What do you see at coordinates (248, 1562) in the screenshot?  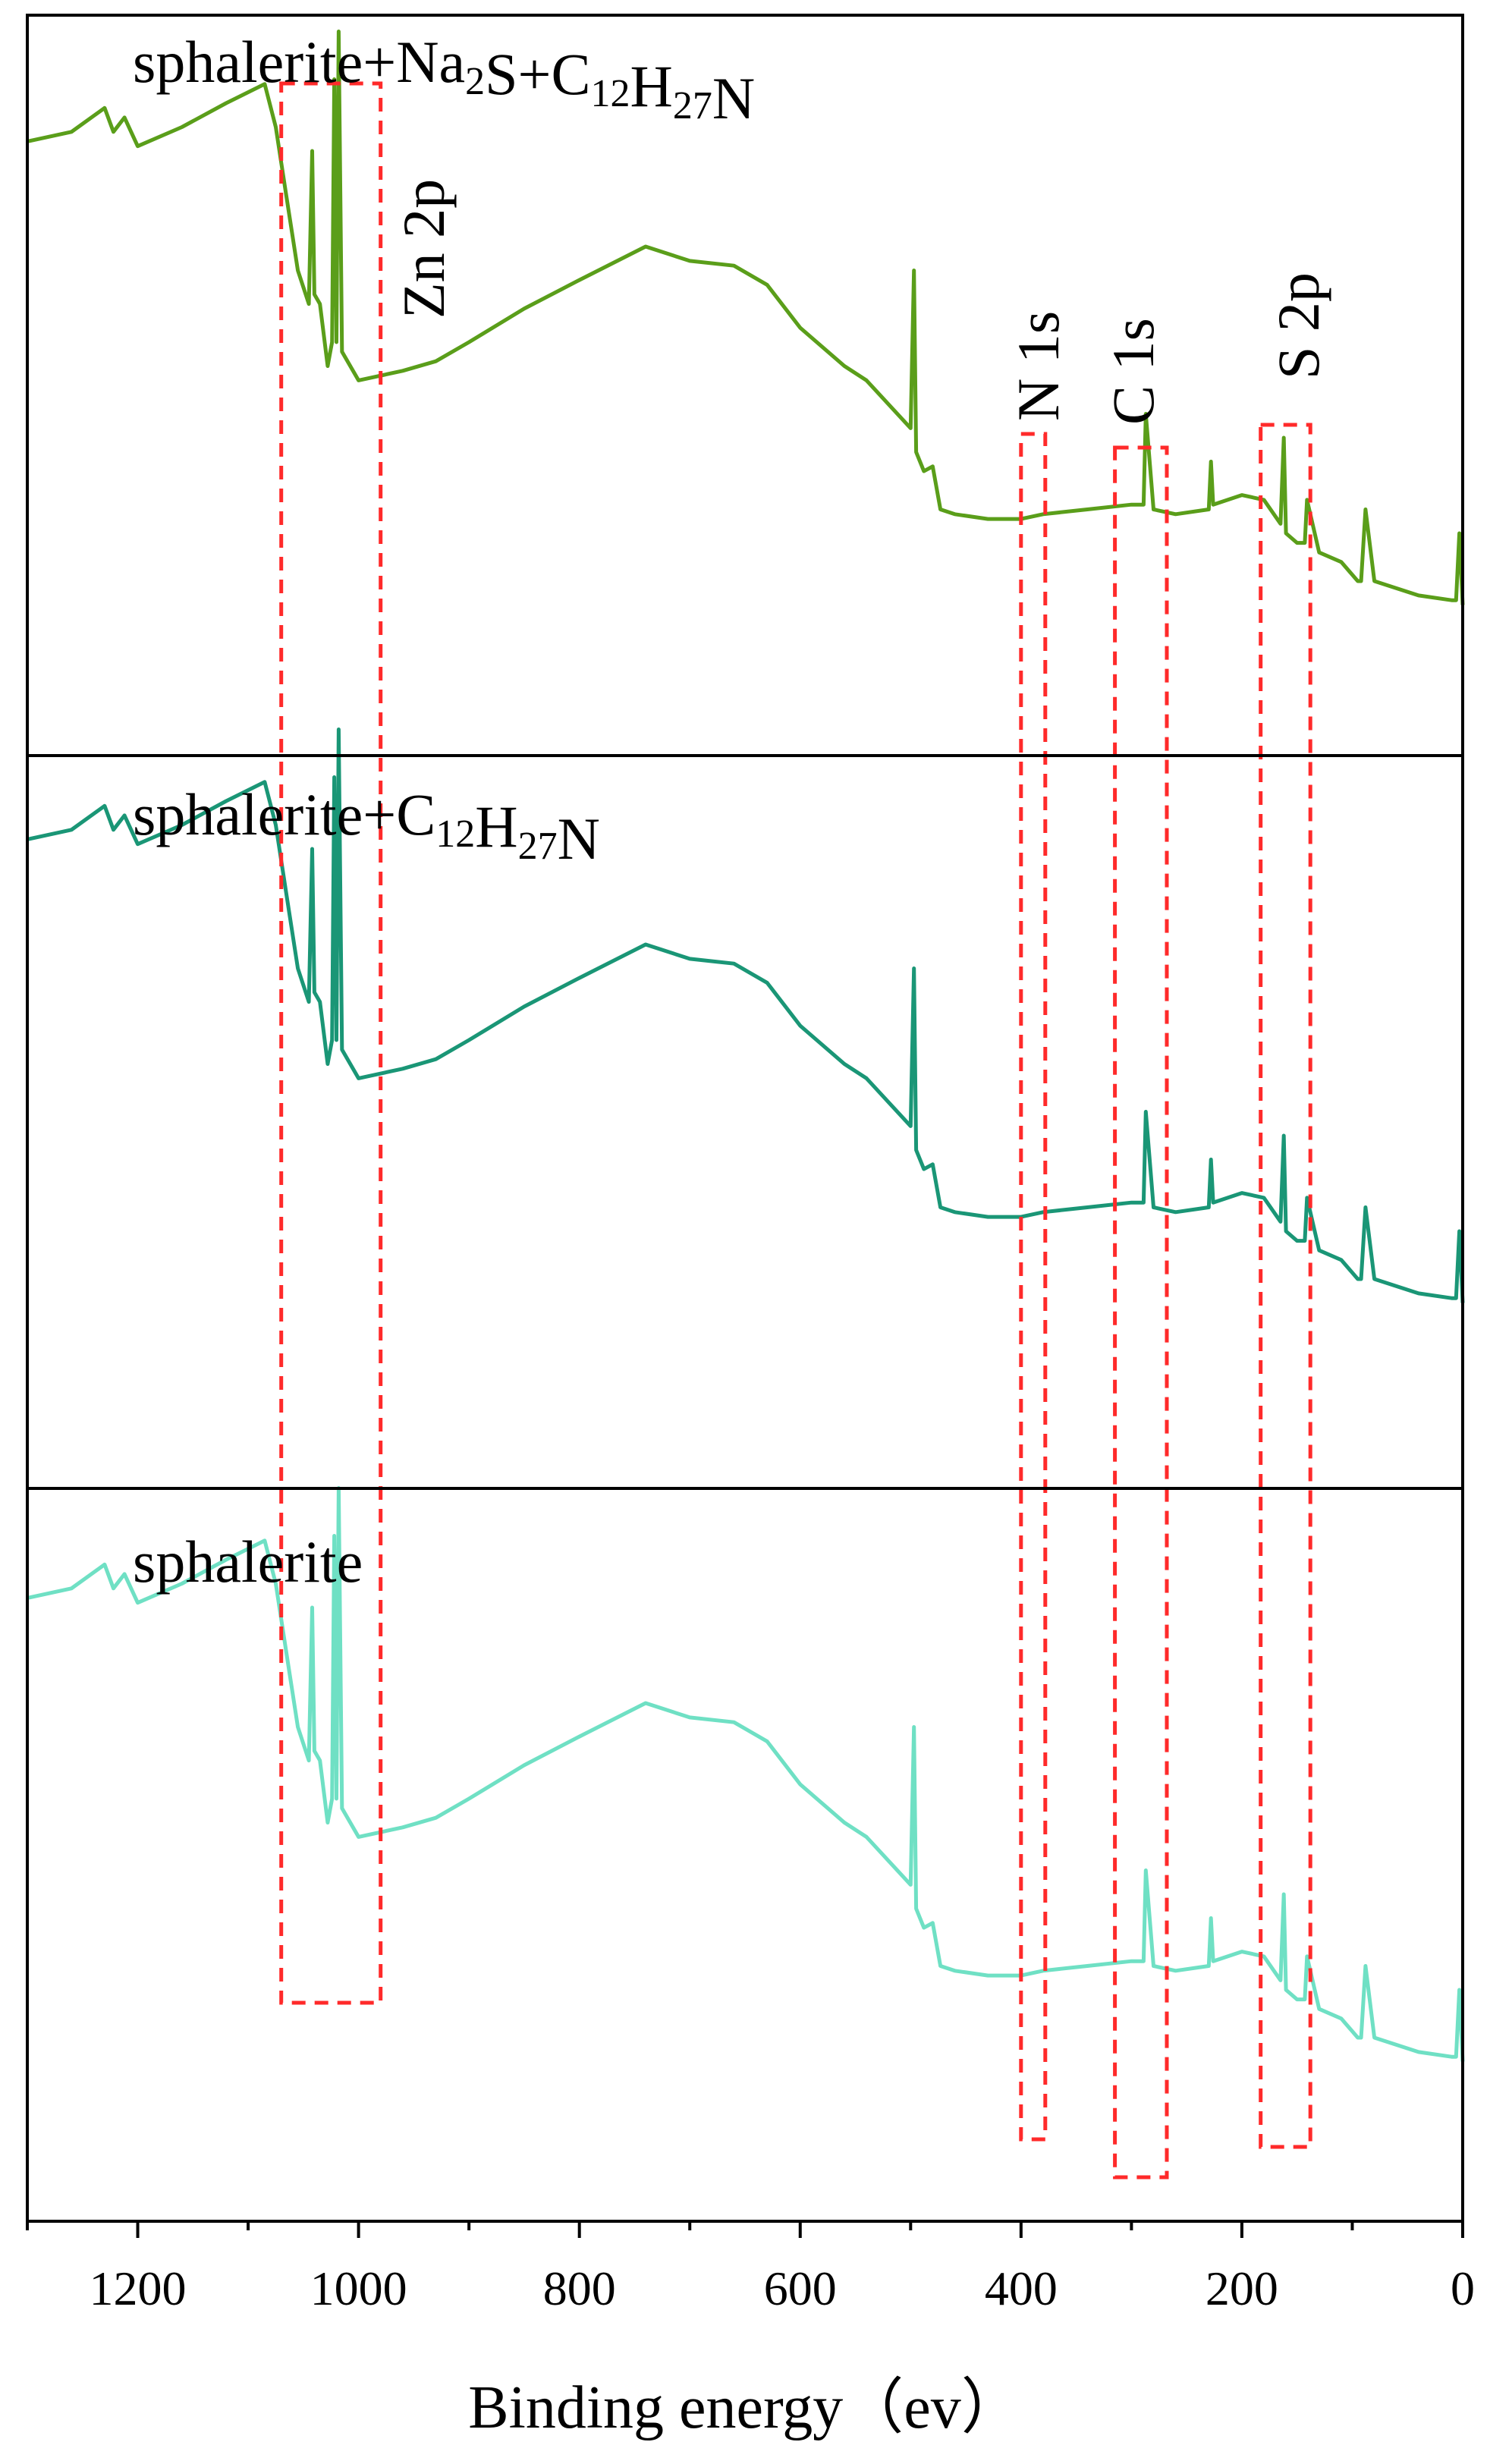 I see `panel-label-3: sphalerite` at bounding box center [248, 1562].